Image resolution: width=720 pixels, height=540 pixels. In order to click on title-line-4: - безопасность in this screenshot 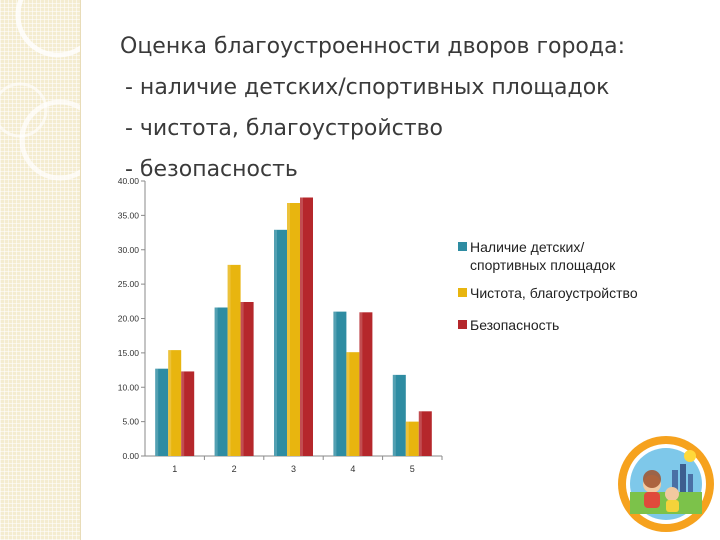, I will do `click(211, 169)`.